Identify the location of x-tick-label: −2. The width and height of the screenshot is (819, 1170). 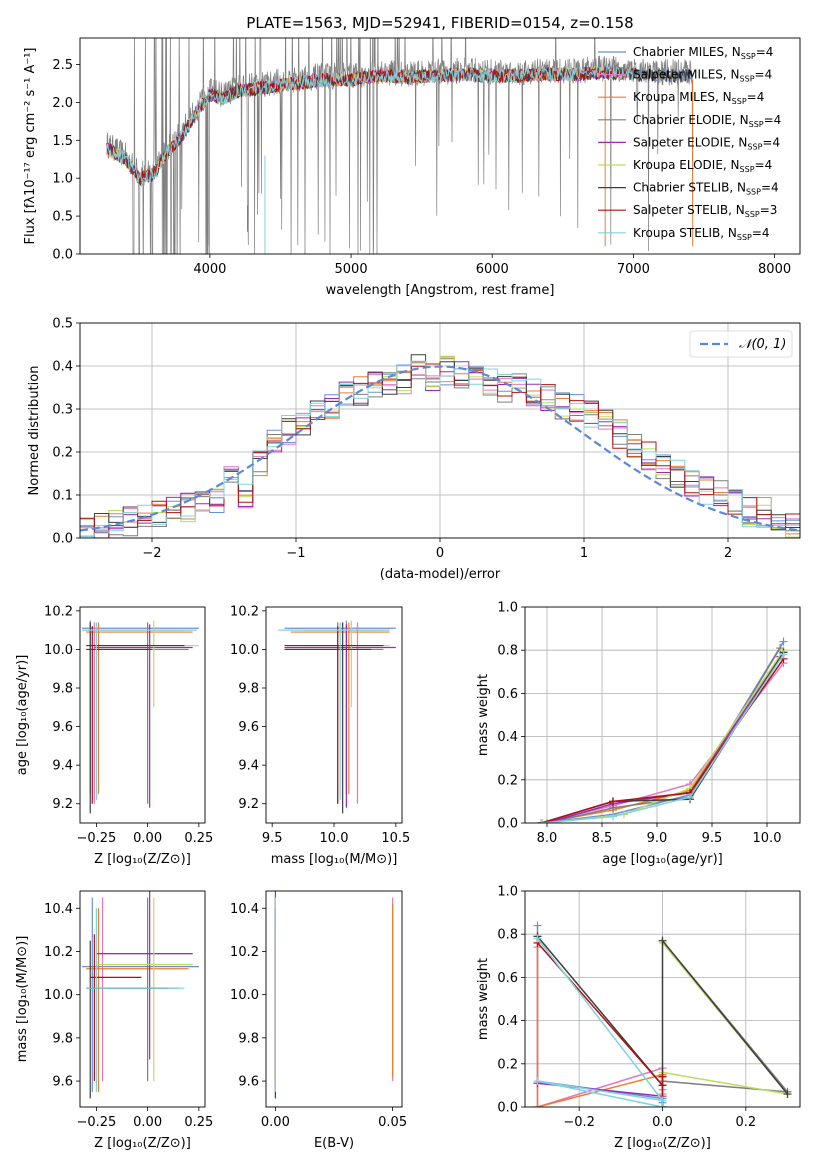
(151, 553).